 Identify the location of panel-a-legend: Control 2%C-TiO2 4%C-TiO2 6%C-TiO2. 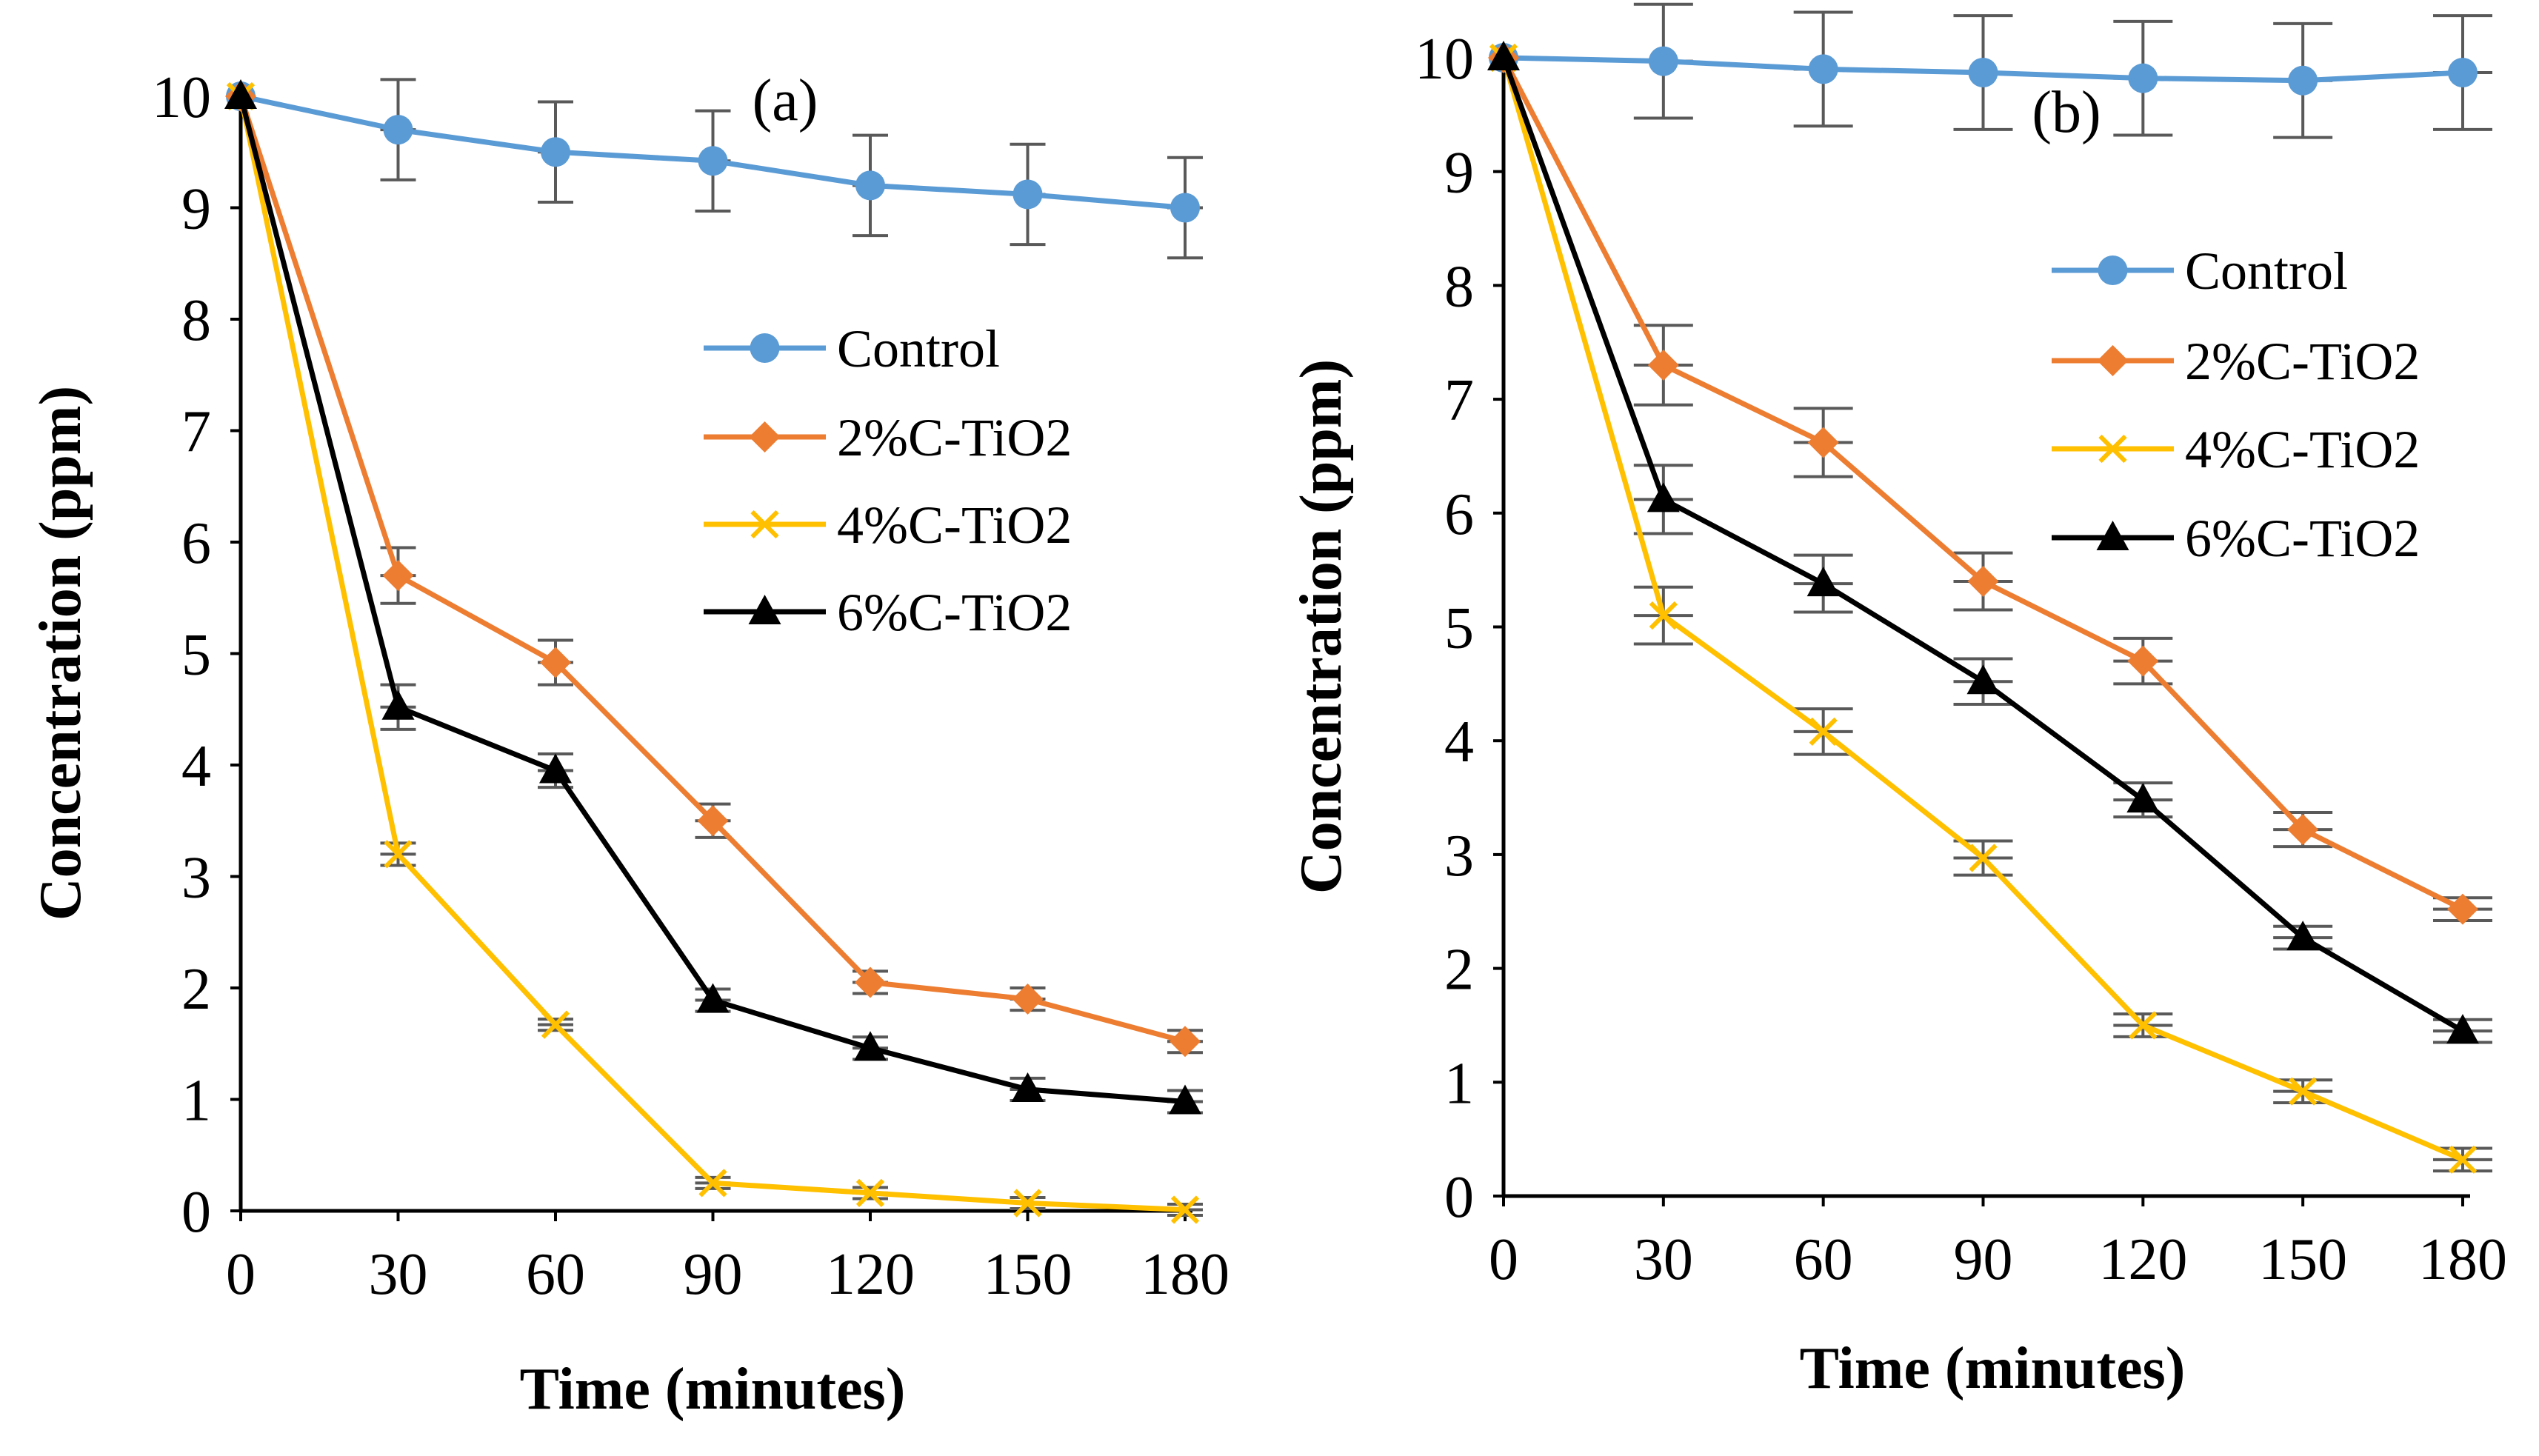
(888, 480).